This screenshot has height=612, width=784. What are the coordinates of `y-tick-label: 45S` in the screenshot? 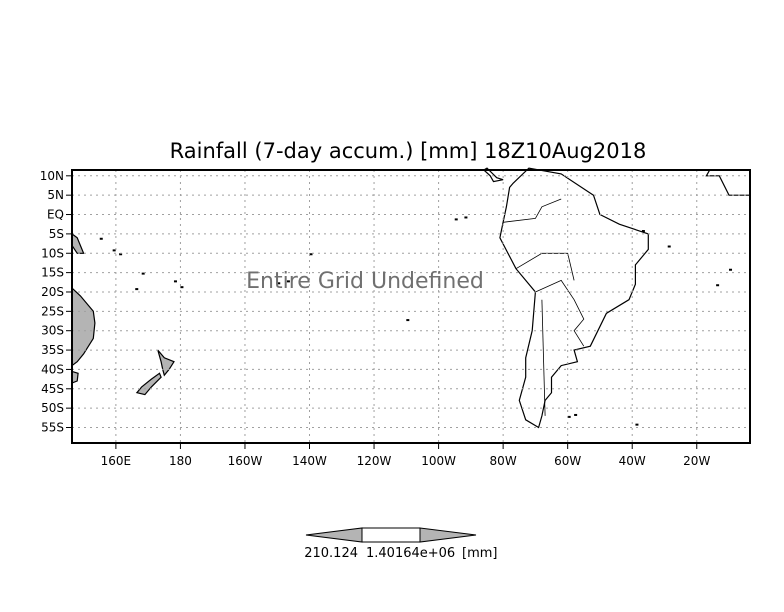 It's located at (52, 389).